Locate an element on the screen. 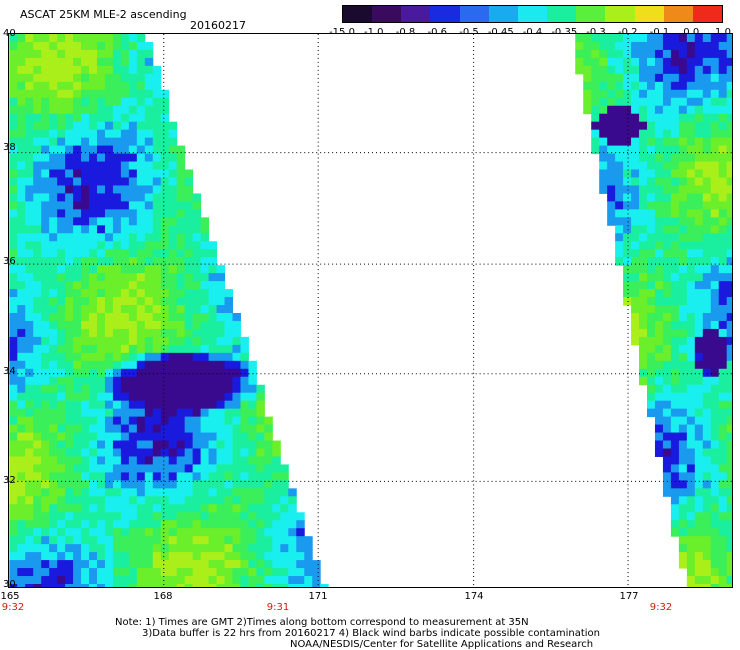  colorbar-tick-label: -0.35 is located at coordinates (564, 32).